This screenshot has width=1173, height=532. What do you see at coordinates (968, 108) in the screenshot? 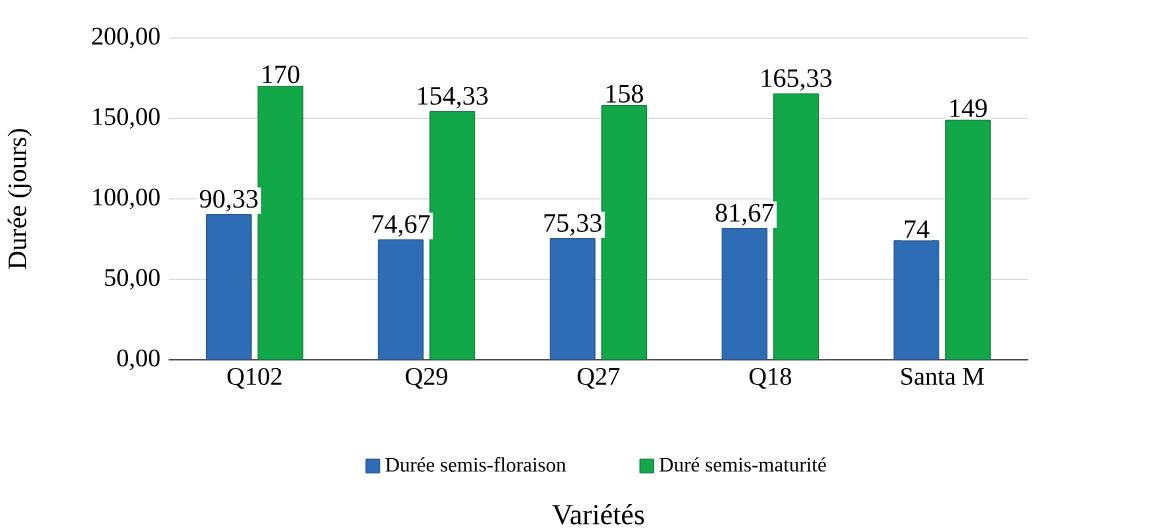
I see `data-label: 149` at bounding box center [968, 108].